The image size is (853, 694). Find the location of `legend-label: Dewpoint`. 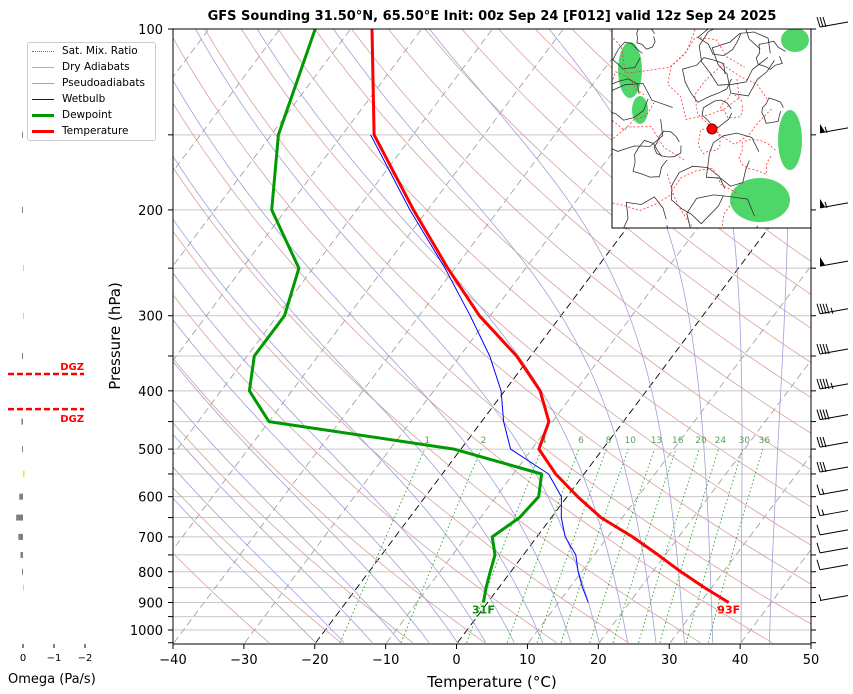

legend-label: Dewpoint is located at coordinates (87, 115).